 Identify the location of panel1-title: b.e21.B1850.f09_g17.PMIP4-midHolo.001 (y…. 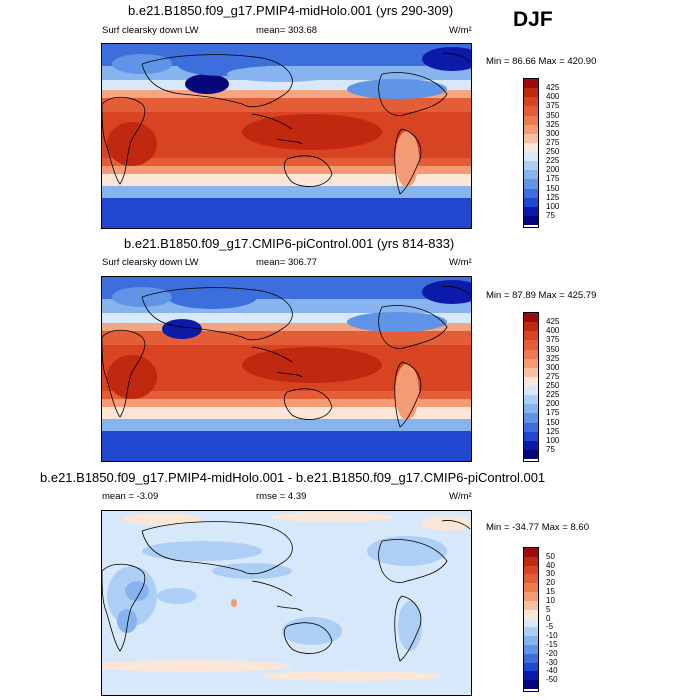
(291, 10).